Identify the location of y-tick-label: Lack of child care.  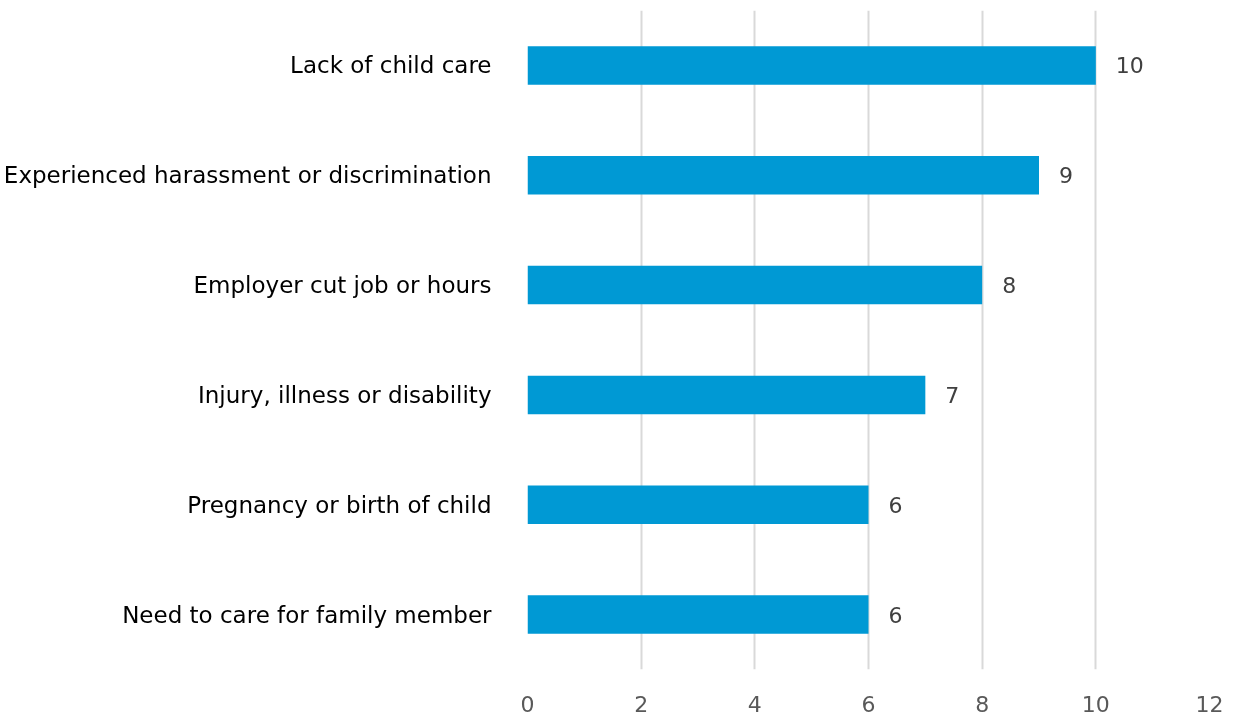
(391, 65).